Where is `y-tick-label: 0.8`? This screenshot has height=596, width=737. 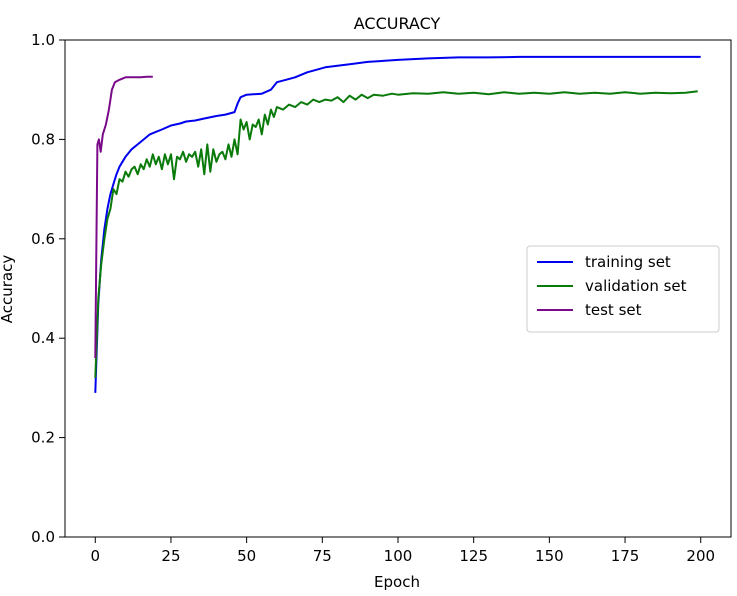
y-tick-label: 0.8 is located at coordinates (43, 139).